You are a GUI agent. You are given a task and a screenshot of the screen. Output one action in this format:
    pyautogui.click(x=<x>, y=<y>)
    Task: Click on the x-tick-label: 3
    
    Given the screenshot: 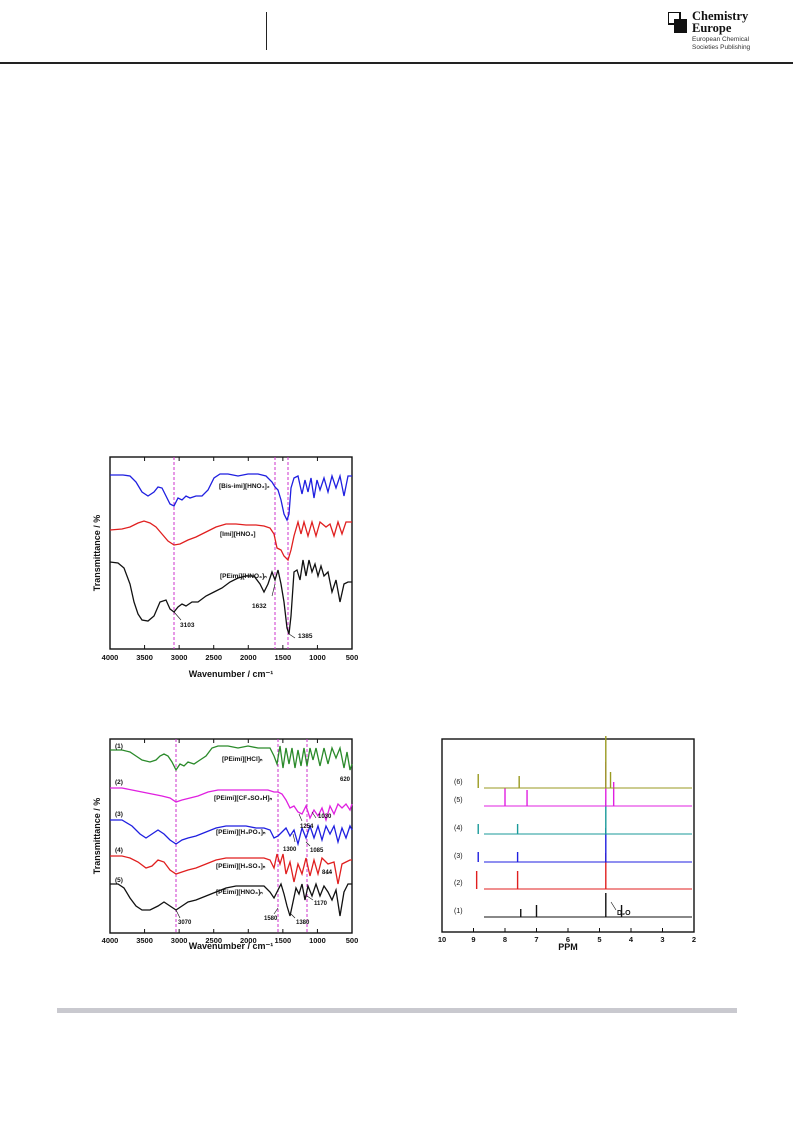 What is the action you would take?
    pyautogui.click(x=662, y=939)
    